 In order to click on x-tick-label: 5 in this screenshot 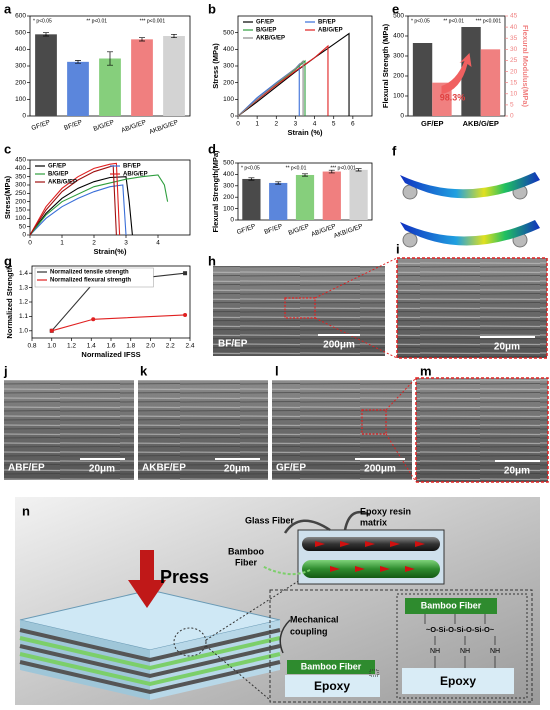, I will do `click(334, 124)`.